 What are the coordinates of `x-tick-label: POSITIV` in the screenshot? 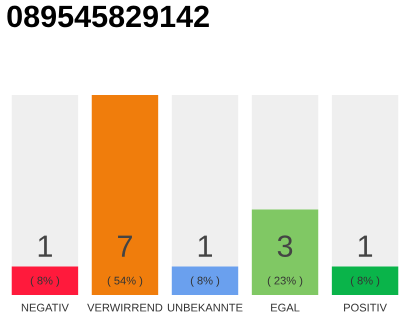 It's located at (365, 308).